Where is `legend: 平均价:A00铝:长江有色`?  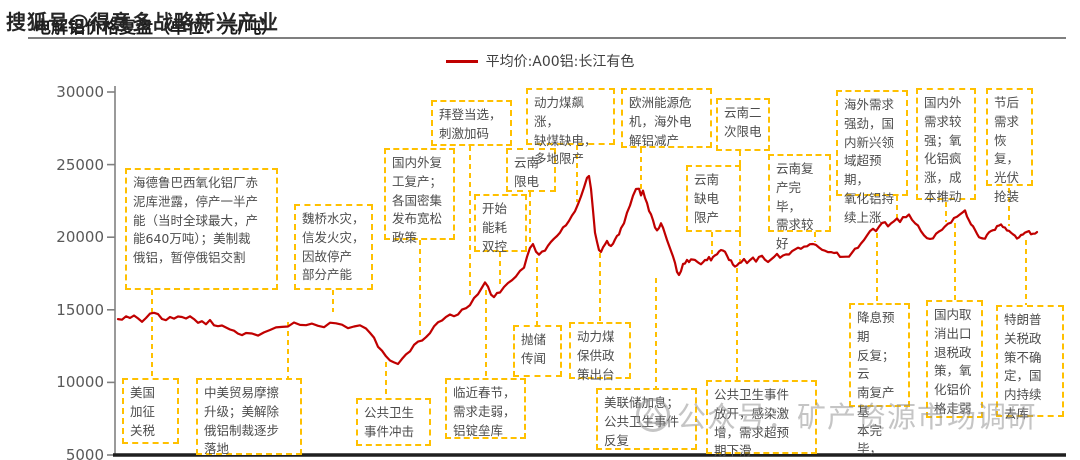
legend: 平均价:A00铝:长江有色 is located at coordinates (540, 61).